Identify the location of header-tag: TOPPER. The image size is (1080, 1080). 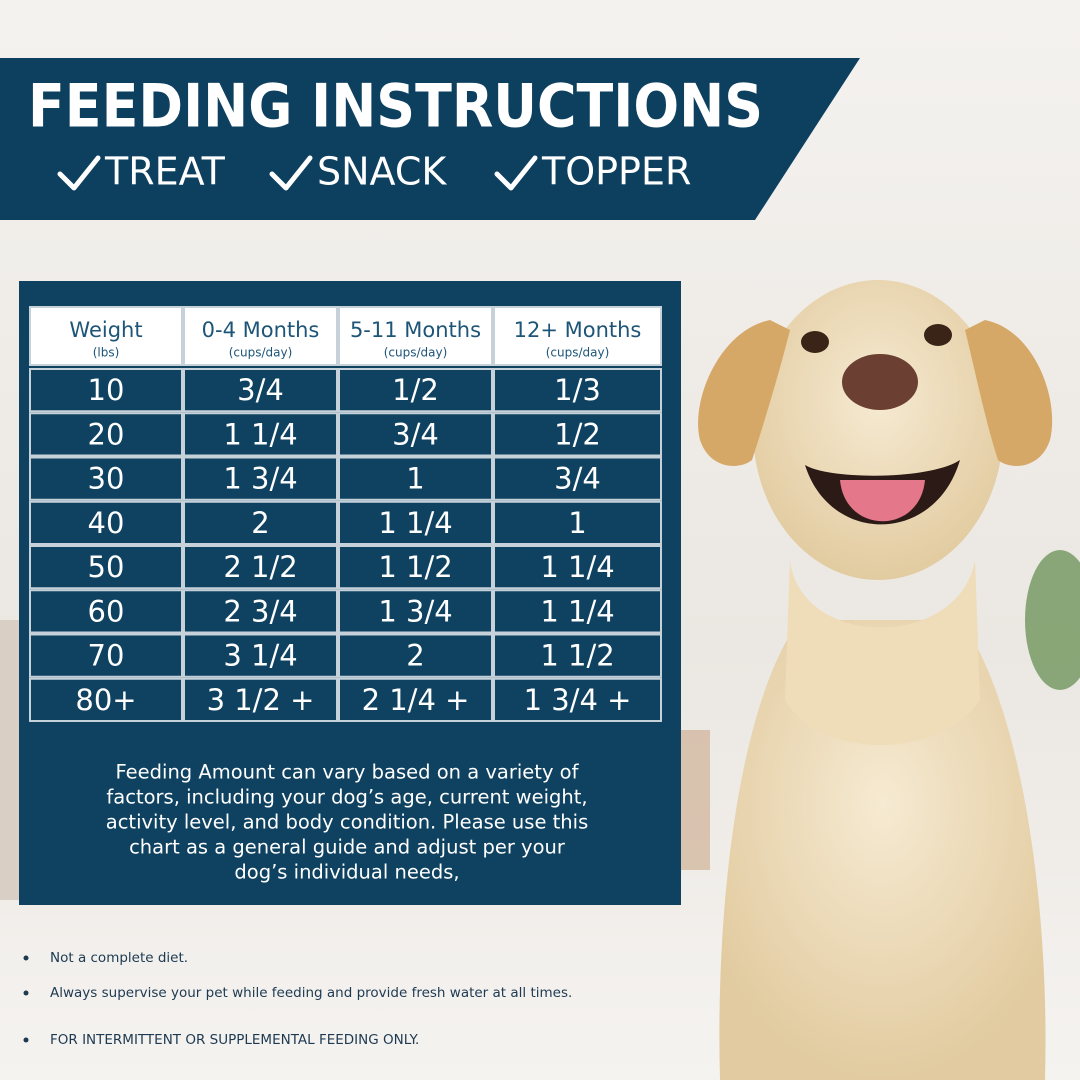
(616, 172).